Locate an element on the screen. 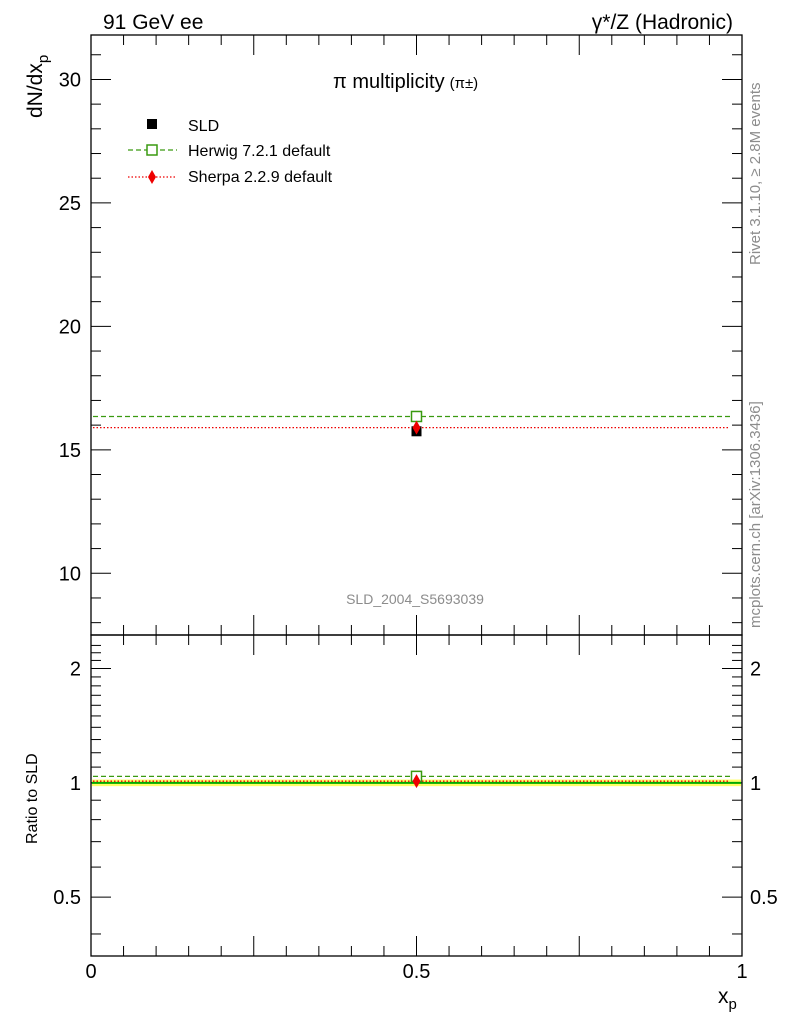 The width and height of the screenshot is (786, 1024). ratio-y-tick-label-left: 0.5 is located at coordinates (67, 898).